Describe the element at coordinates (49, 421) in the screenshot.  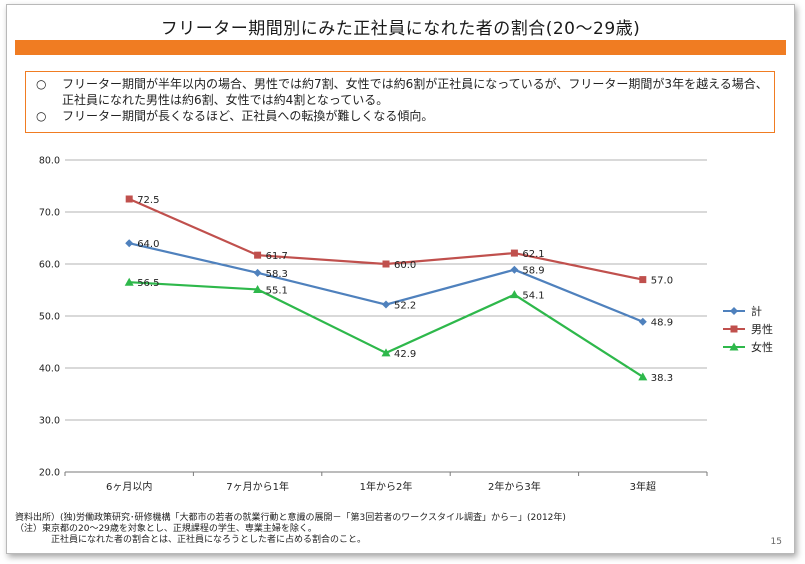
I see `y-tick-label: 30.0` at that location.